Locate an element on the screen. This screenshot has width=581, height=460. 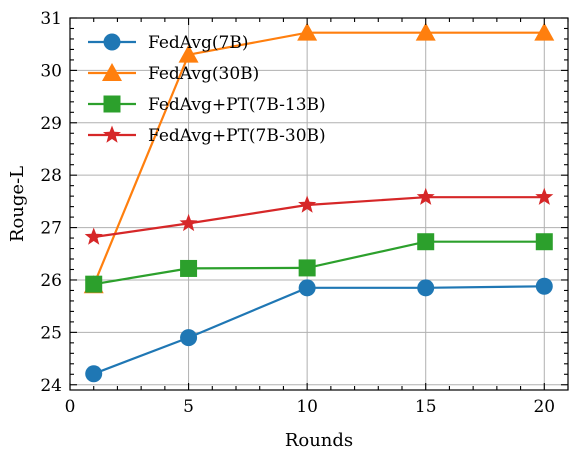
y-tick-label: 29 is located at coordinates (51, 124).